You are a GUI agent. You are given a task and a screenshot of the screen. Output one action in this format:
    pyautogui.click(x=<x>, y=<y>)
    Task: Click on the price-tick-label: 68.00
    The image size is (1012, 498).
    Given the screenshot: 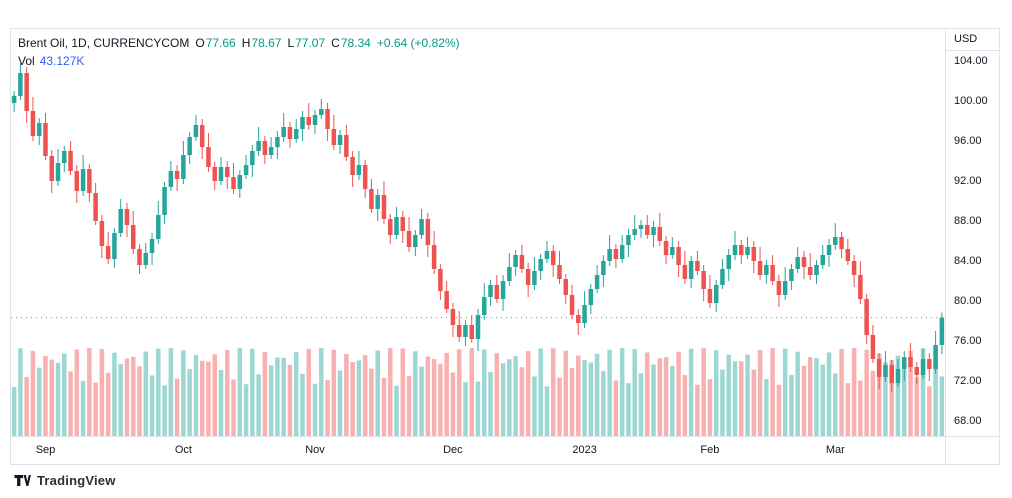 What is the action you would take?
    pyautogui.click(x=968, y=421)
    